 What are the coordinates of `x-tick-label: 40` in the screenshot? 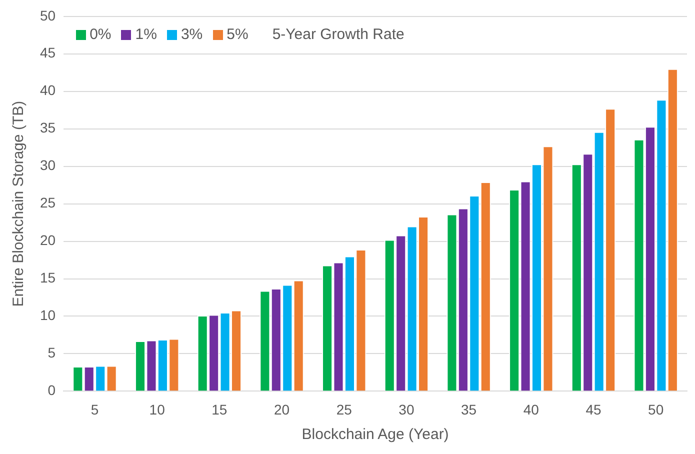 It's located at (531, 409).